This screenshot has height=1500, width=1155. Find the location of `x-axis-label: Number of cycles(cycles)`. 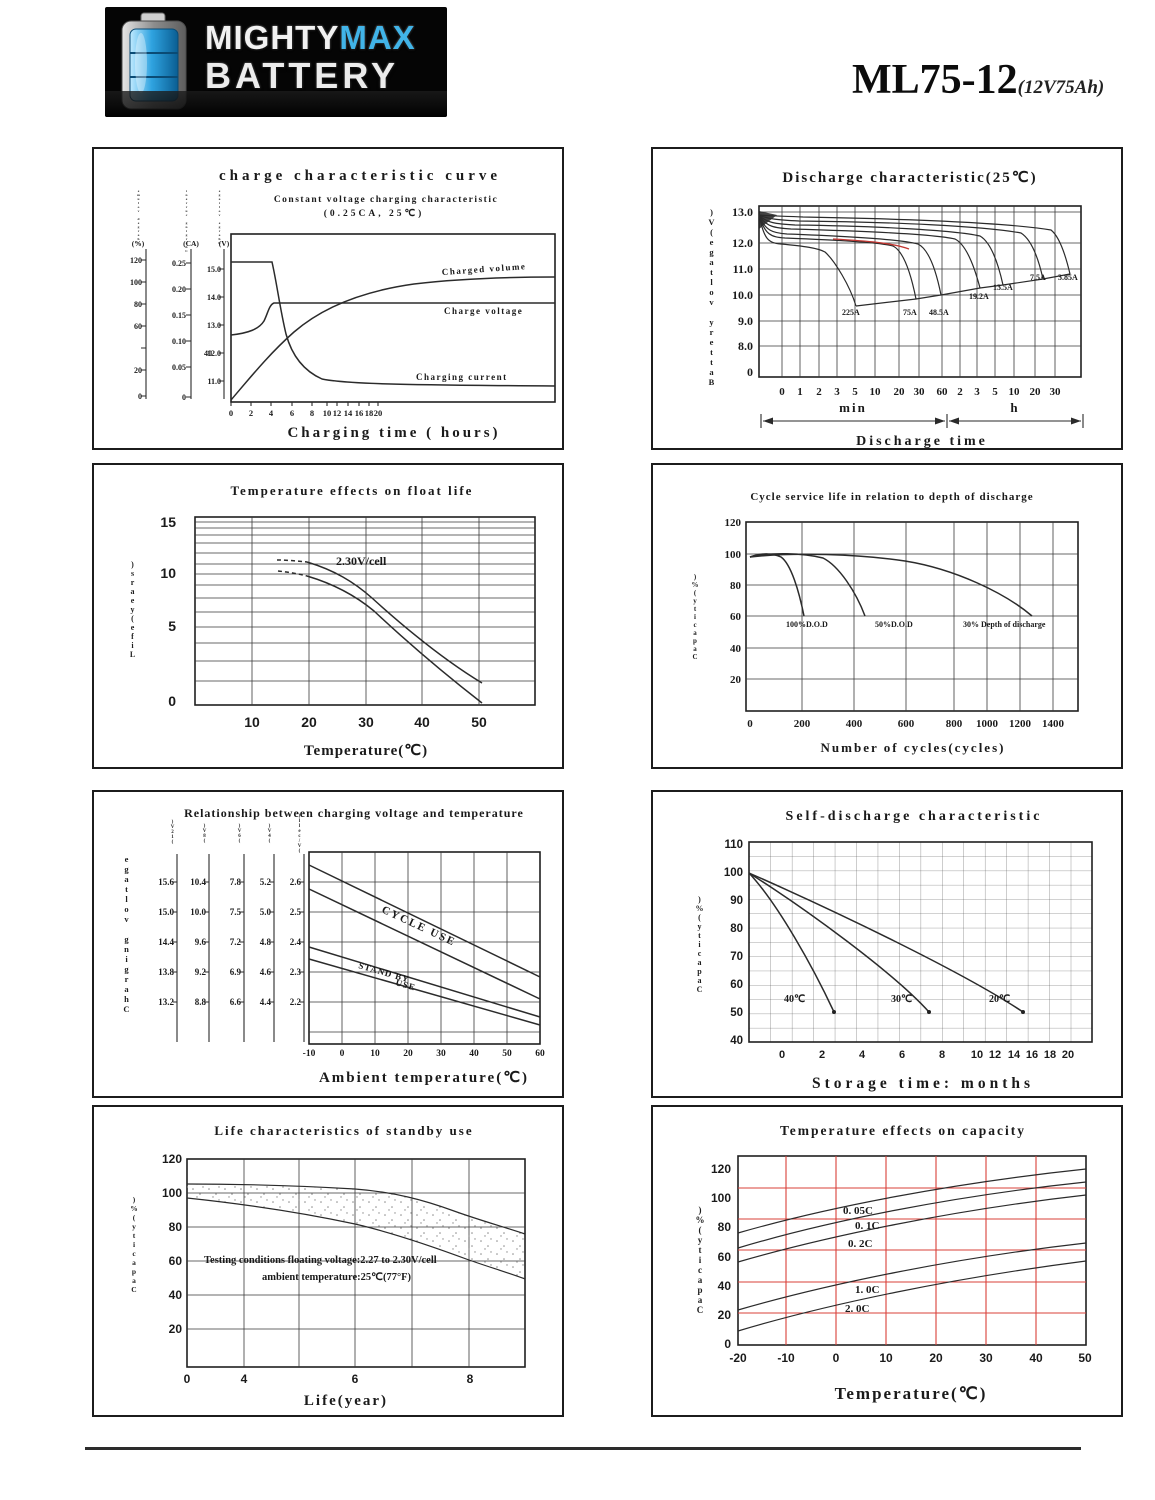

x-axis-label: Number of cycles(cycles) is located at coordinates (913, 747).